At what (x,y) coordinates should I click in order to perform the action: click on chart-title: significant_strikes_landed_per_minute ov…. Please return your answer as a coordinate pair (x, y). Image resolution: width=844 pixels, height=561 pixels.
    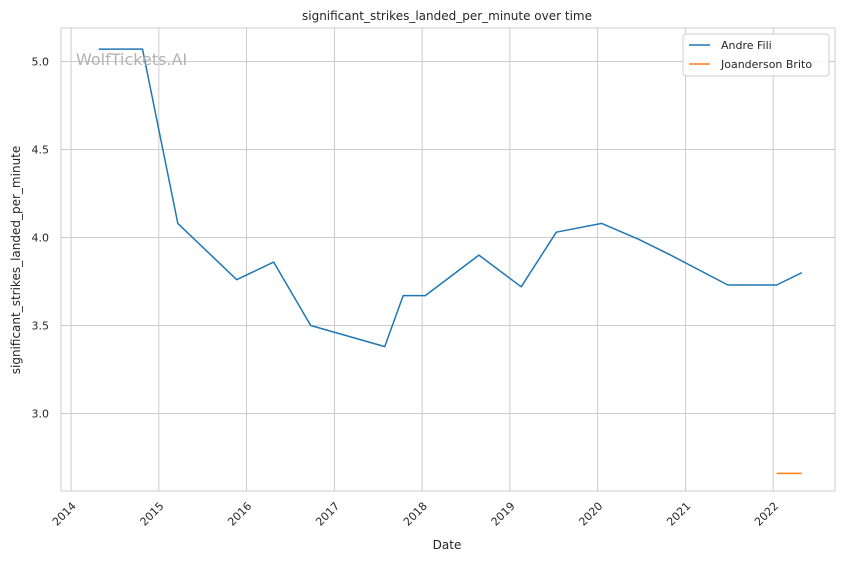
    Looking at the image, I should click on (447, 16).